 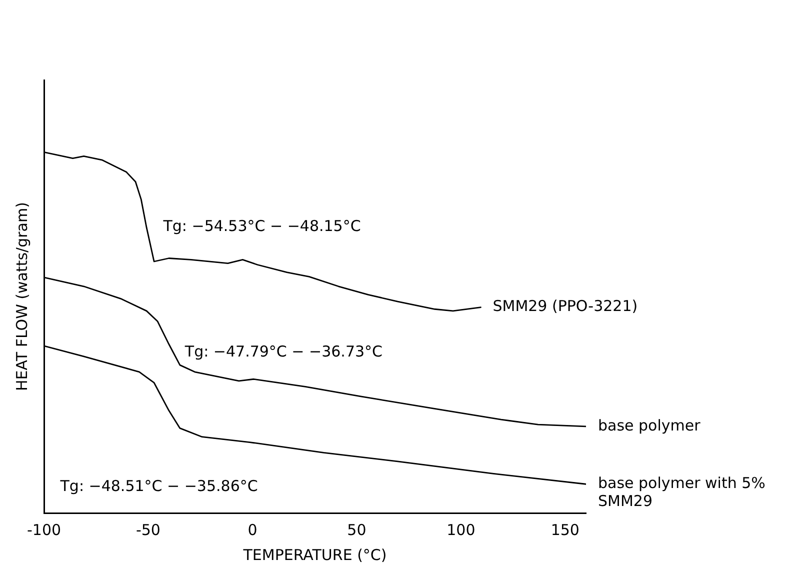 What do you see at coordinates (650, 425) in the screenshot?
I see `series-label: base polymer` at bounding box center [650, 425].